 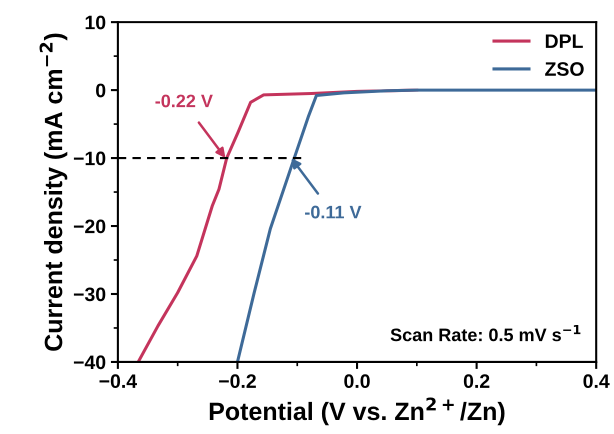 What do you see at coordinates (477, 381) in the screenshot?
I see `x-tick-label: 0.2` at bounding box center [477, 381].